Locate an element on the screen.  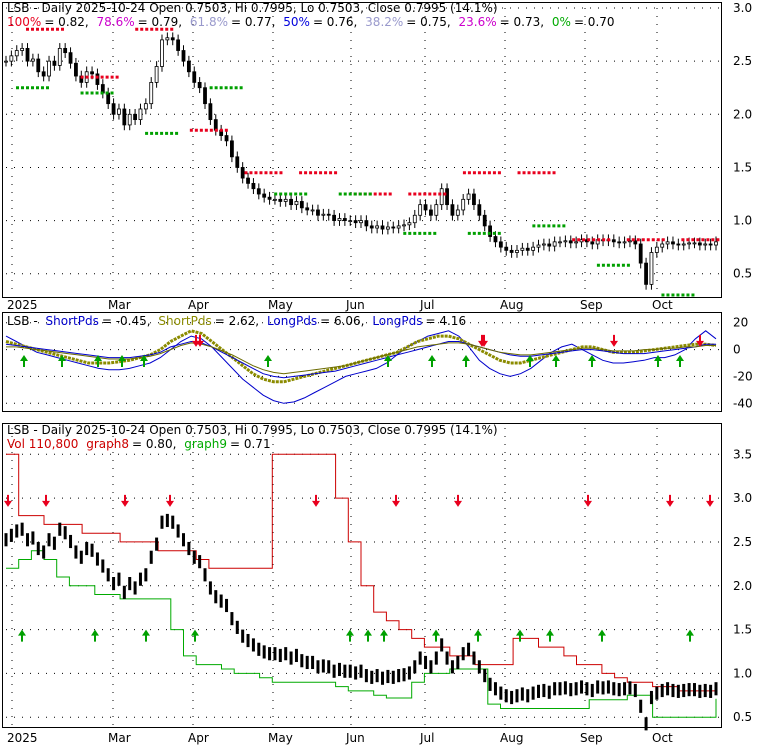
oscillator-plot is located at coordinates (361, 366).